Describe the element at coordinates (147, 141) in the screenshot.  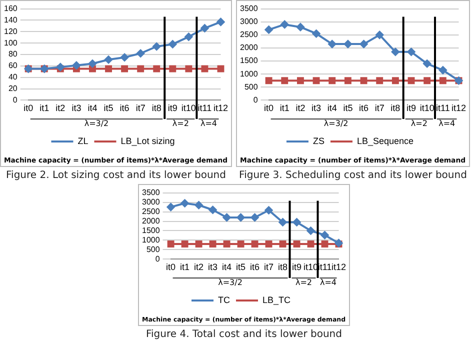
I see `legend-label: LB_Lot sizing` at that location.